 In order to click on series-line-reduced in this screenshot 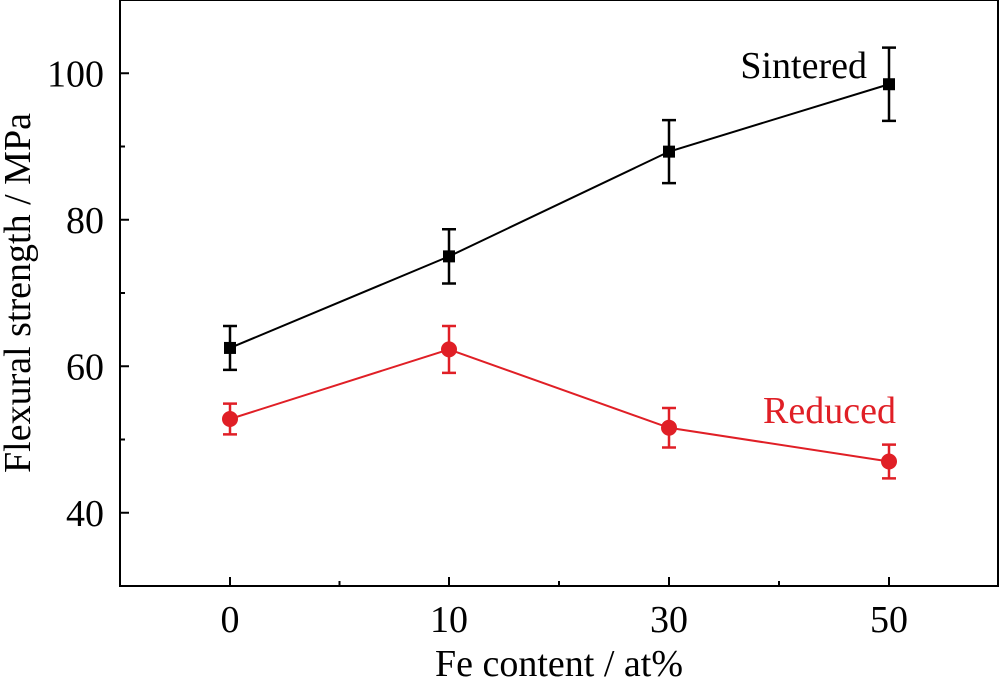, I will do `click(559, 405)`.